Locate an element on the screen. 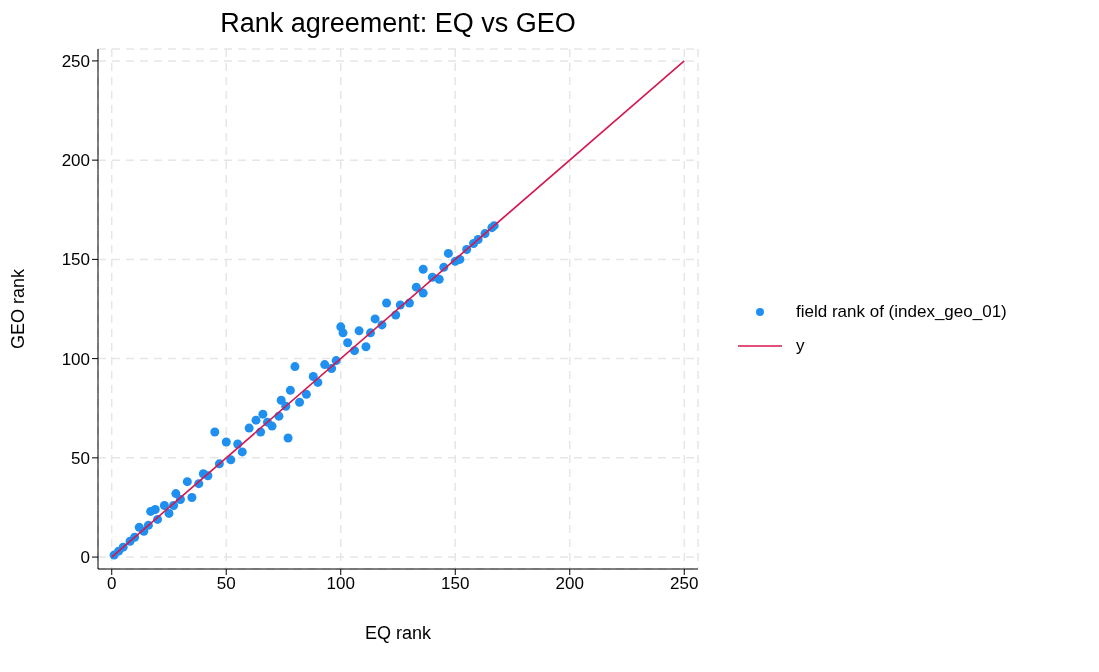  legend-label: field rank of (index_geo_01) is located at coordinates (901, 311).